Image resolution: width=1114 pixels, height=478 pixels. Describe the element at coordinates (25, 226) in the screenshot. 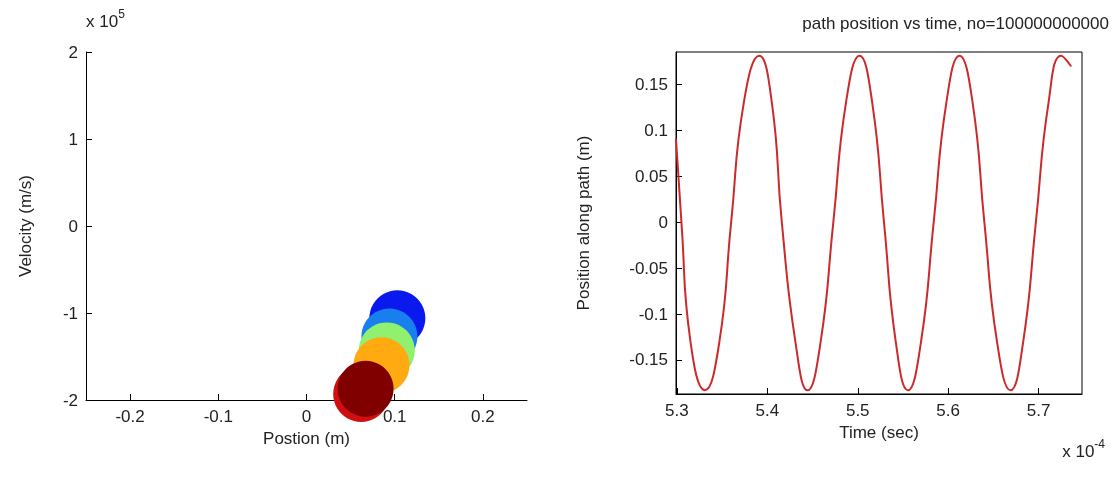

I see `y-axis-title: Velocity (m/s)` at that location.